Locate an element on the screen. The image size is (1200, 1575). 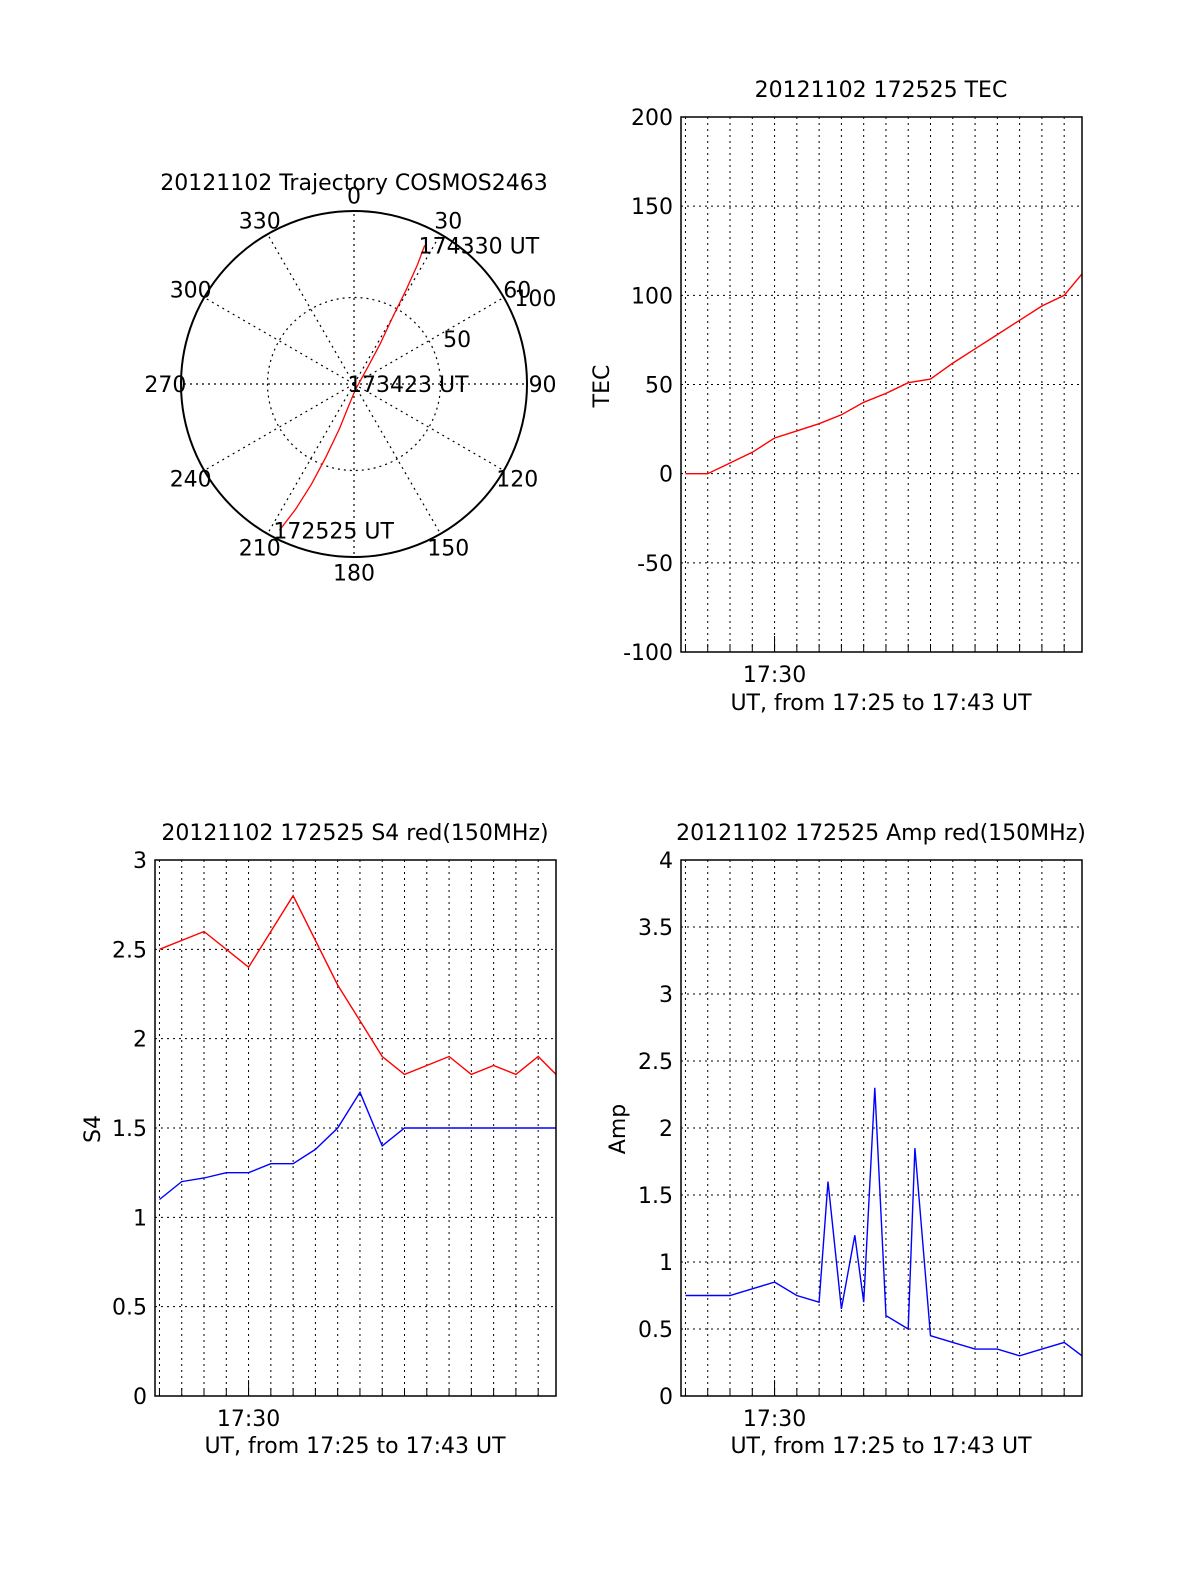
polar-azimuth-label: 270 is located at coordinates (165, 385).